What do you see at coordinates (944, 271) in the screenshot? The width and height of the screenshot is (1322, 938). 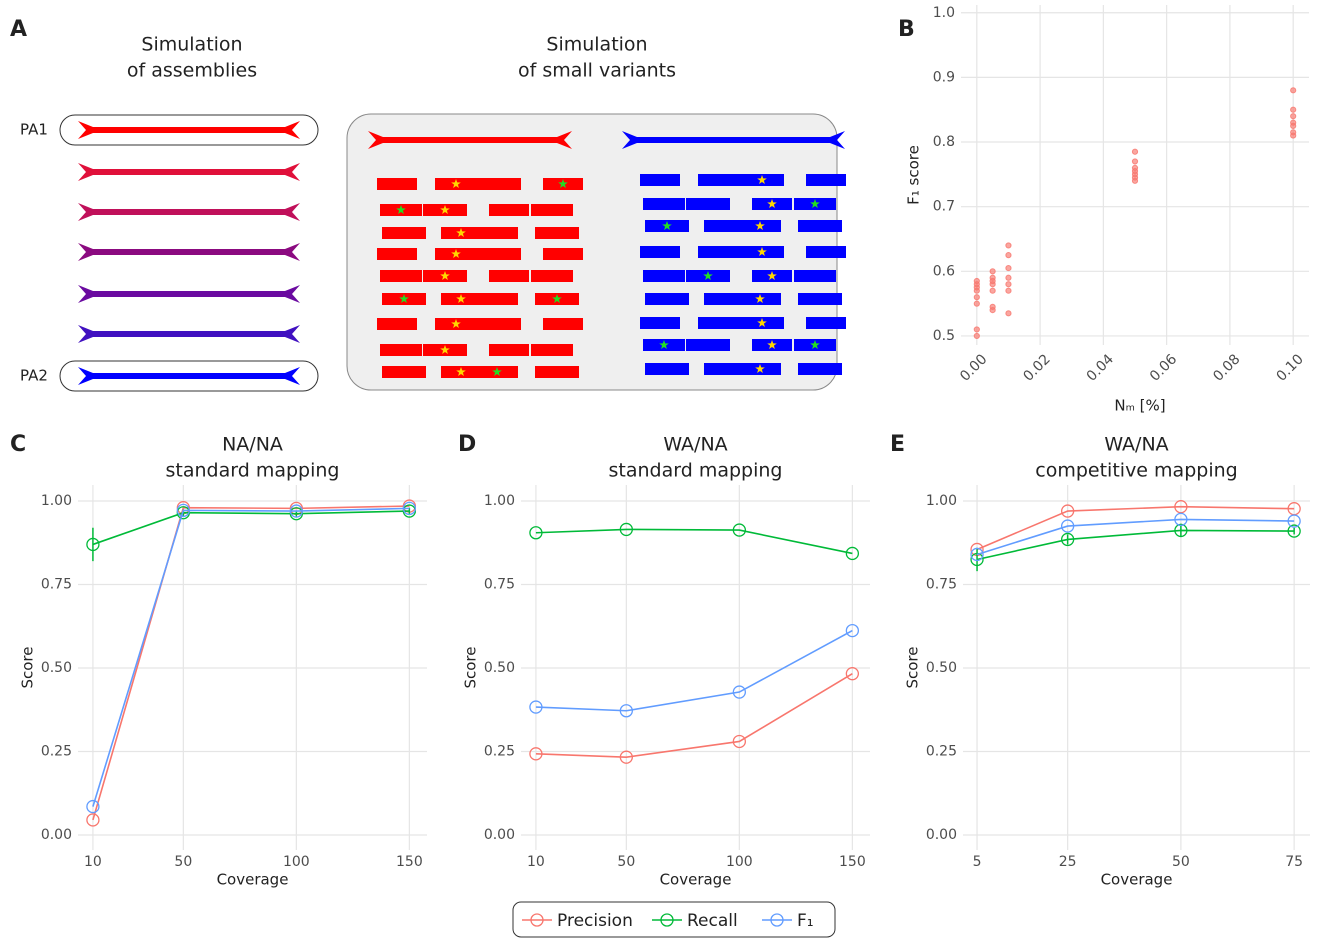 I see `y-tick-label: 0.6` at bounding box center [944, 271].